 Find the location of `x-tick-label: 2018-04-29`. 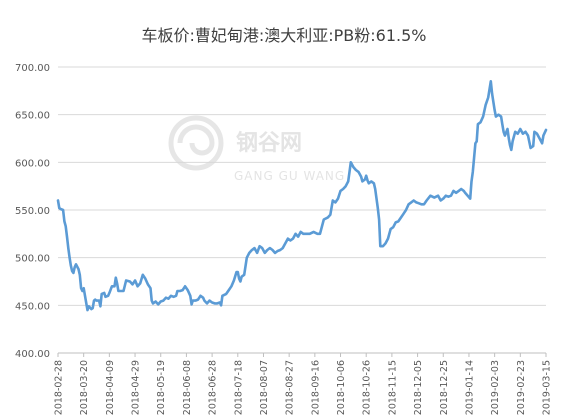

x-tick-label: 2018-04-29 is located at coordinates (136, 387).